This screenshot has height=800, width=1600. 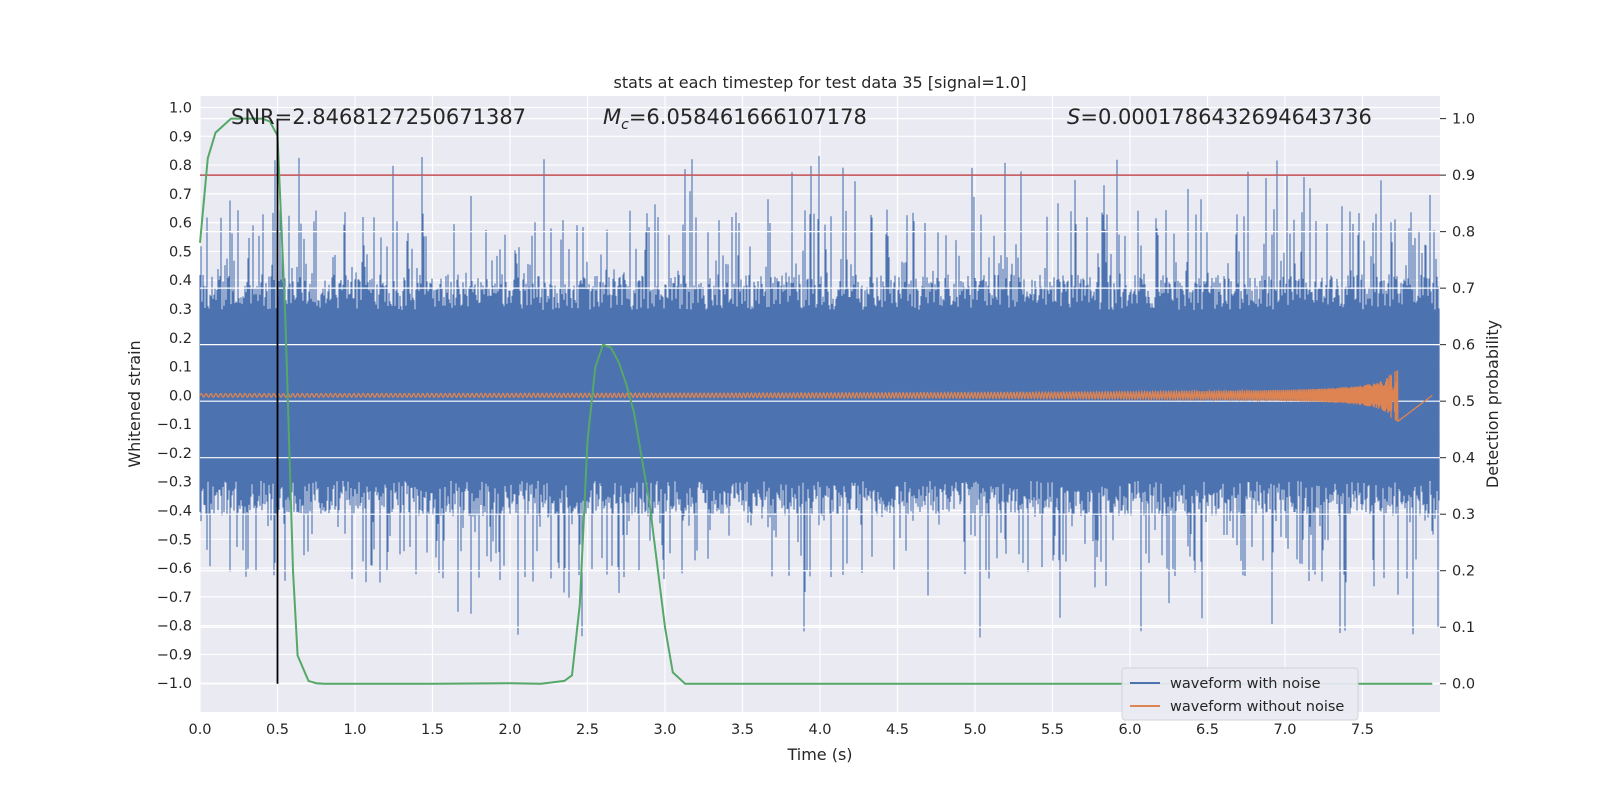 I want to click on y-tick-label: 0.8, so click(x=180, y=166).